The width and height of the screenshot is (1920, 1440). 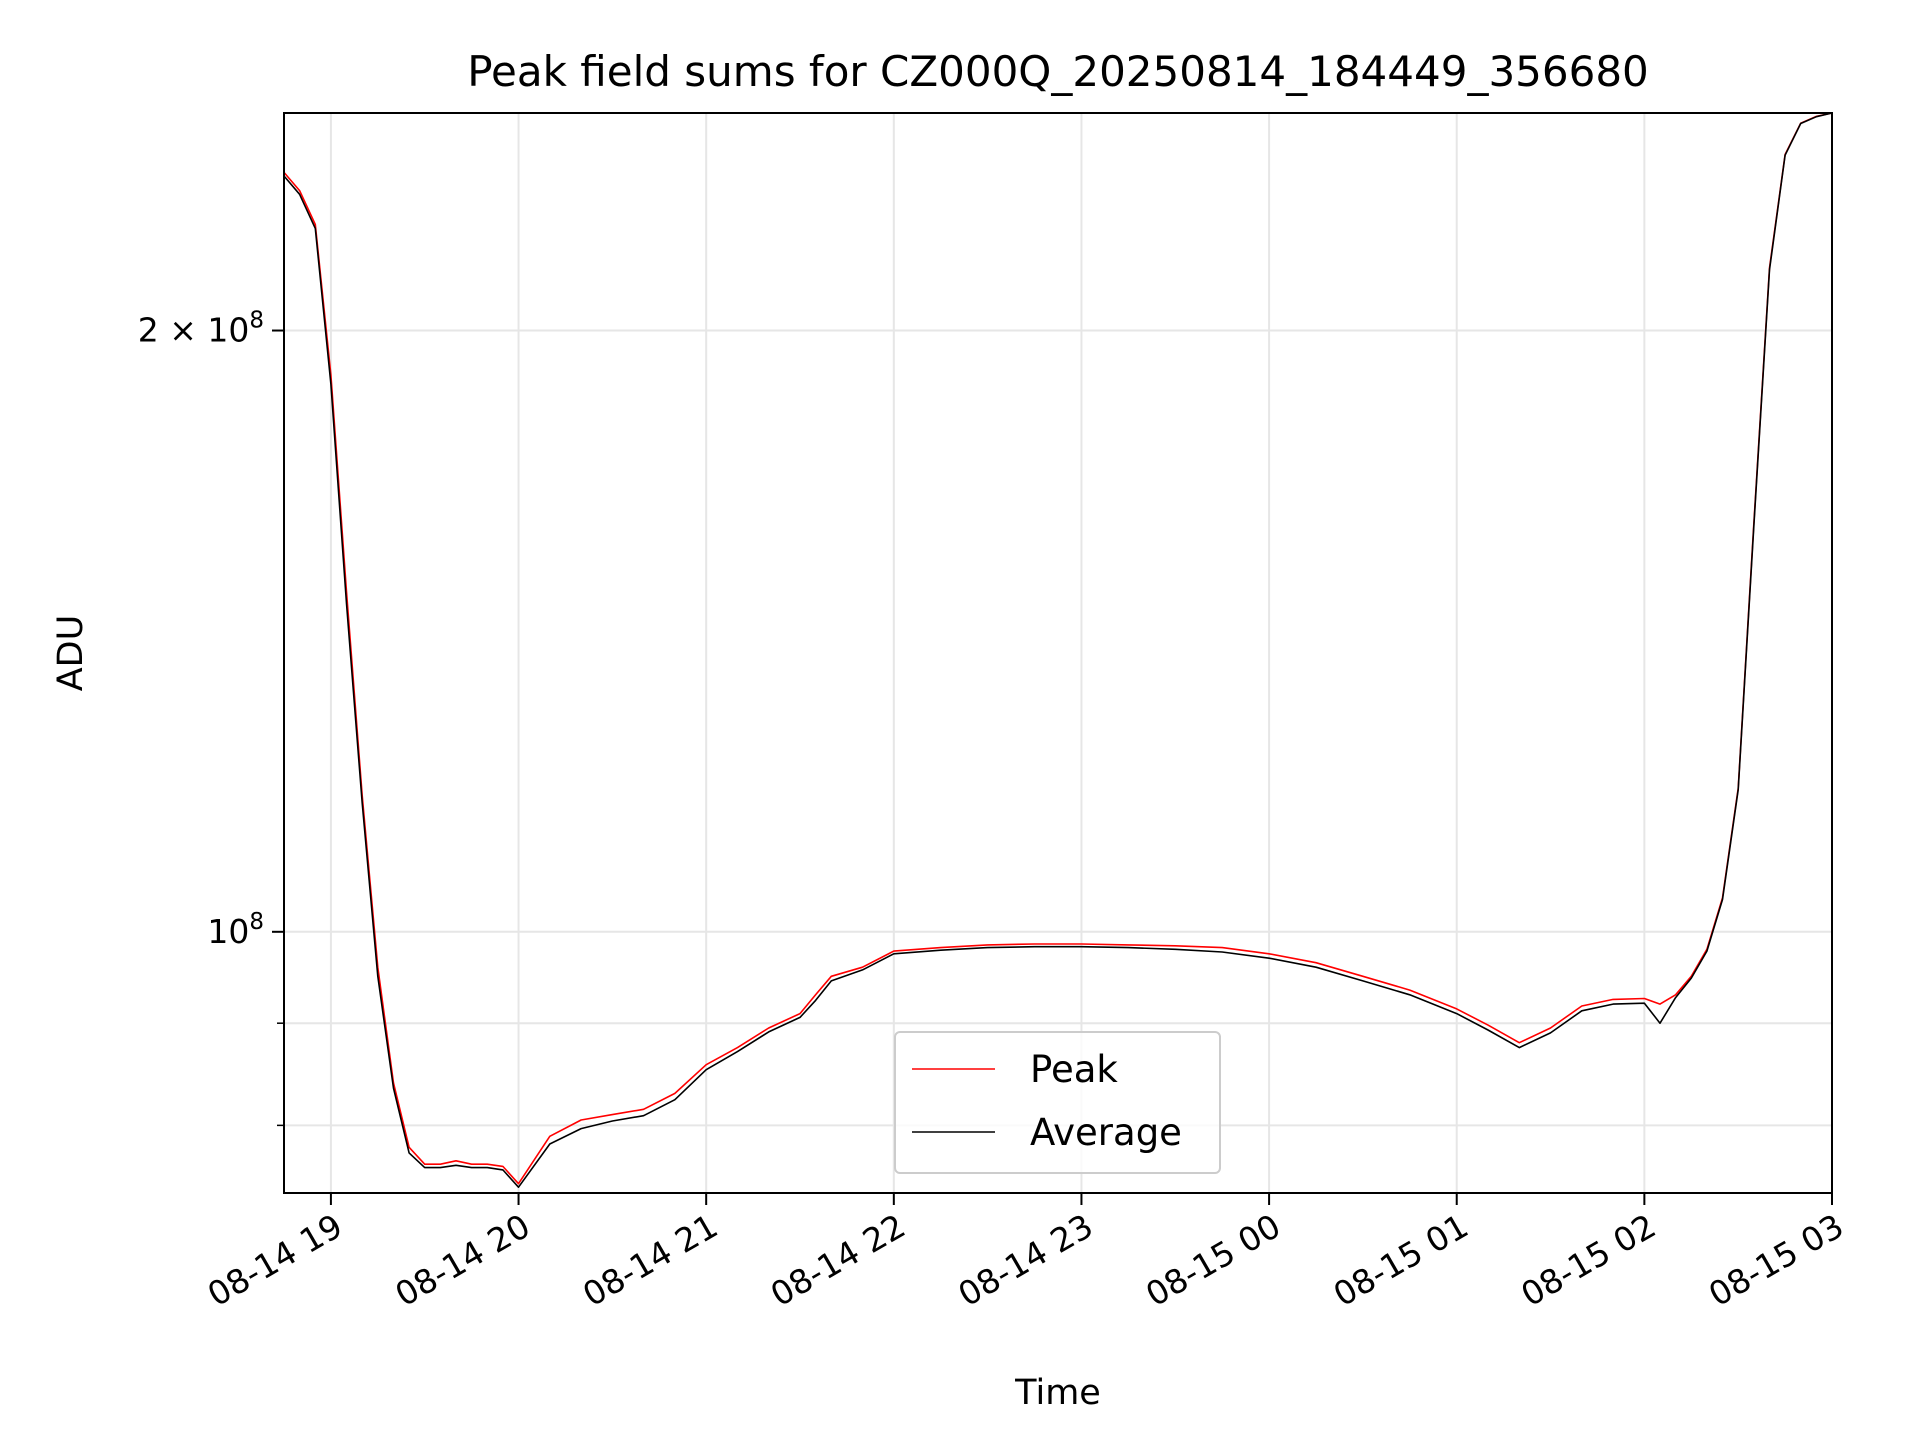 I want to click on legend-average-label: Average, so click(x=1106, y=1132).